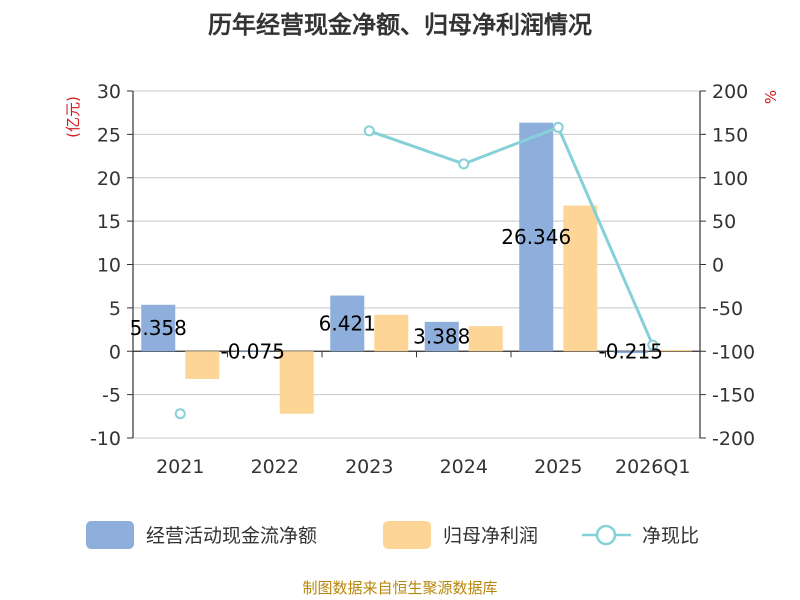 The image size is (800, 600). I want to click on category-label: 2025, so click(558, 467).